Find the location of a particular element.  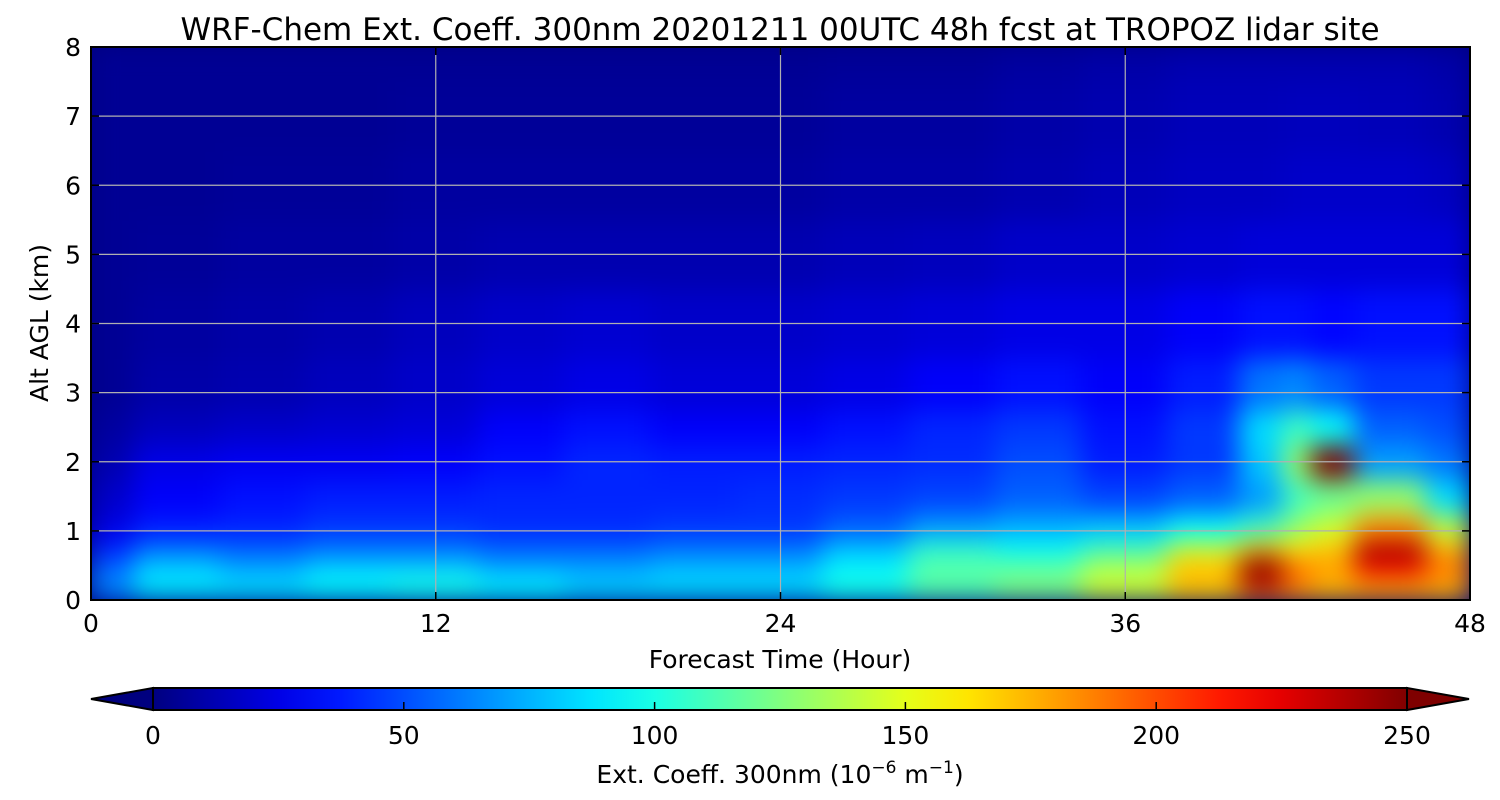

y-tick-label: 4 is located at coordinates (73, 324).